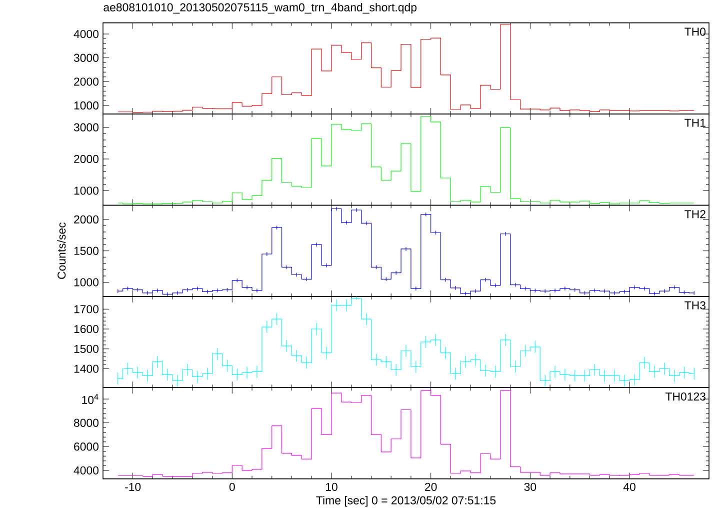  What do you see at coordinates (685, 396) in the screenshot?
I see `text: TH0123` at bounding box center [685, 396].